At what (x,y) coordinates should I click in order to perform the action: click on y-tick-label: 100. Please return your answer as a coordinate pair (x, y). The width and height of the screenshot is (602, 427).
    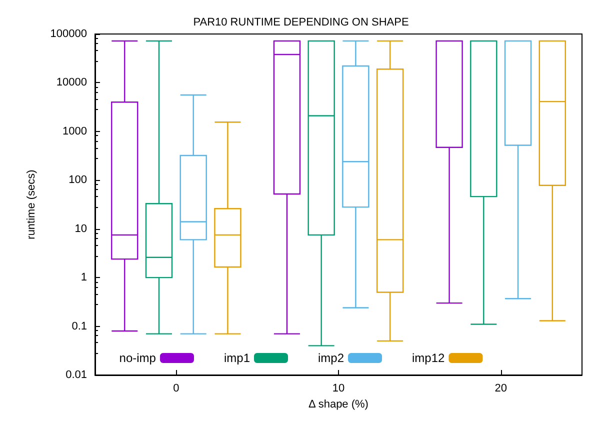
    Looking at the image, I should click on (77, 180).